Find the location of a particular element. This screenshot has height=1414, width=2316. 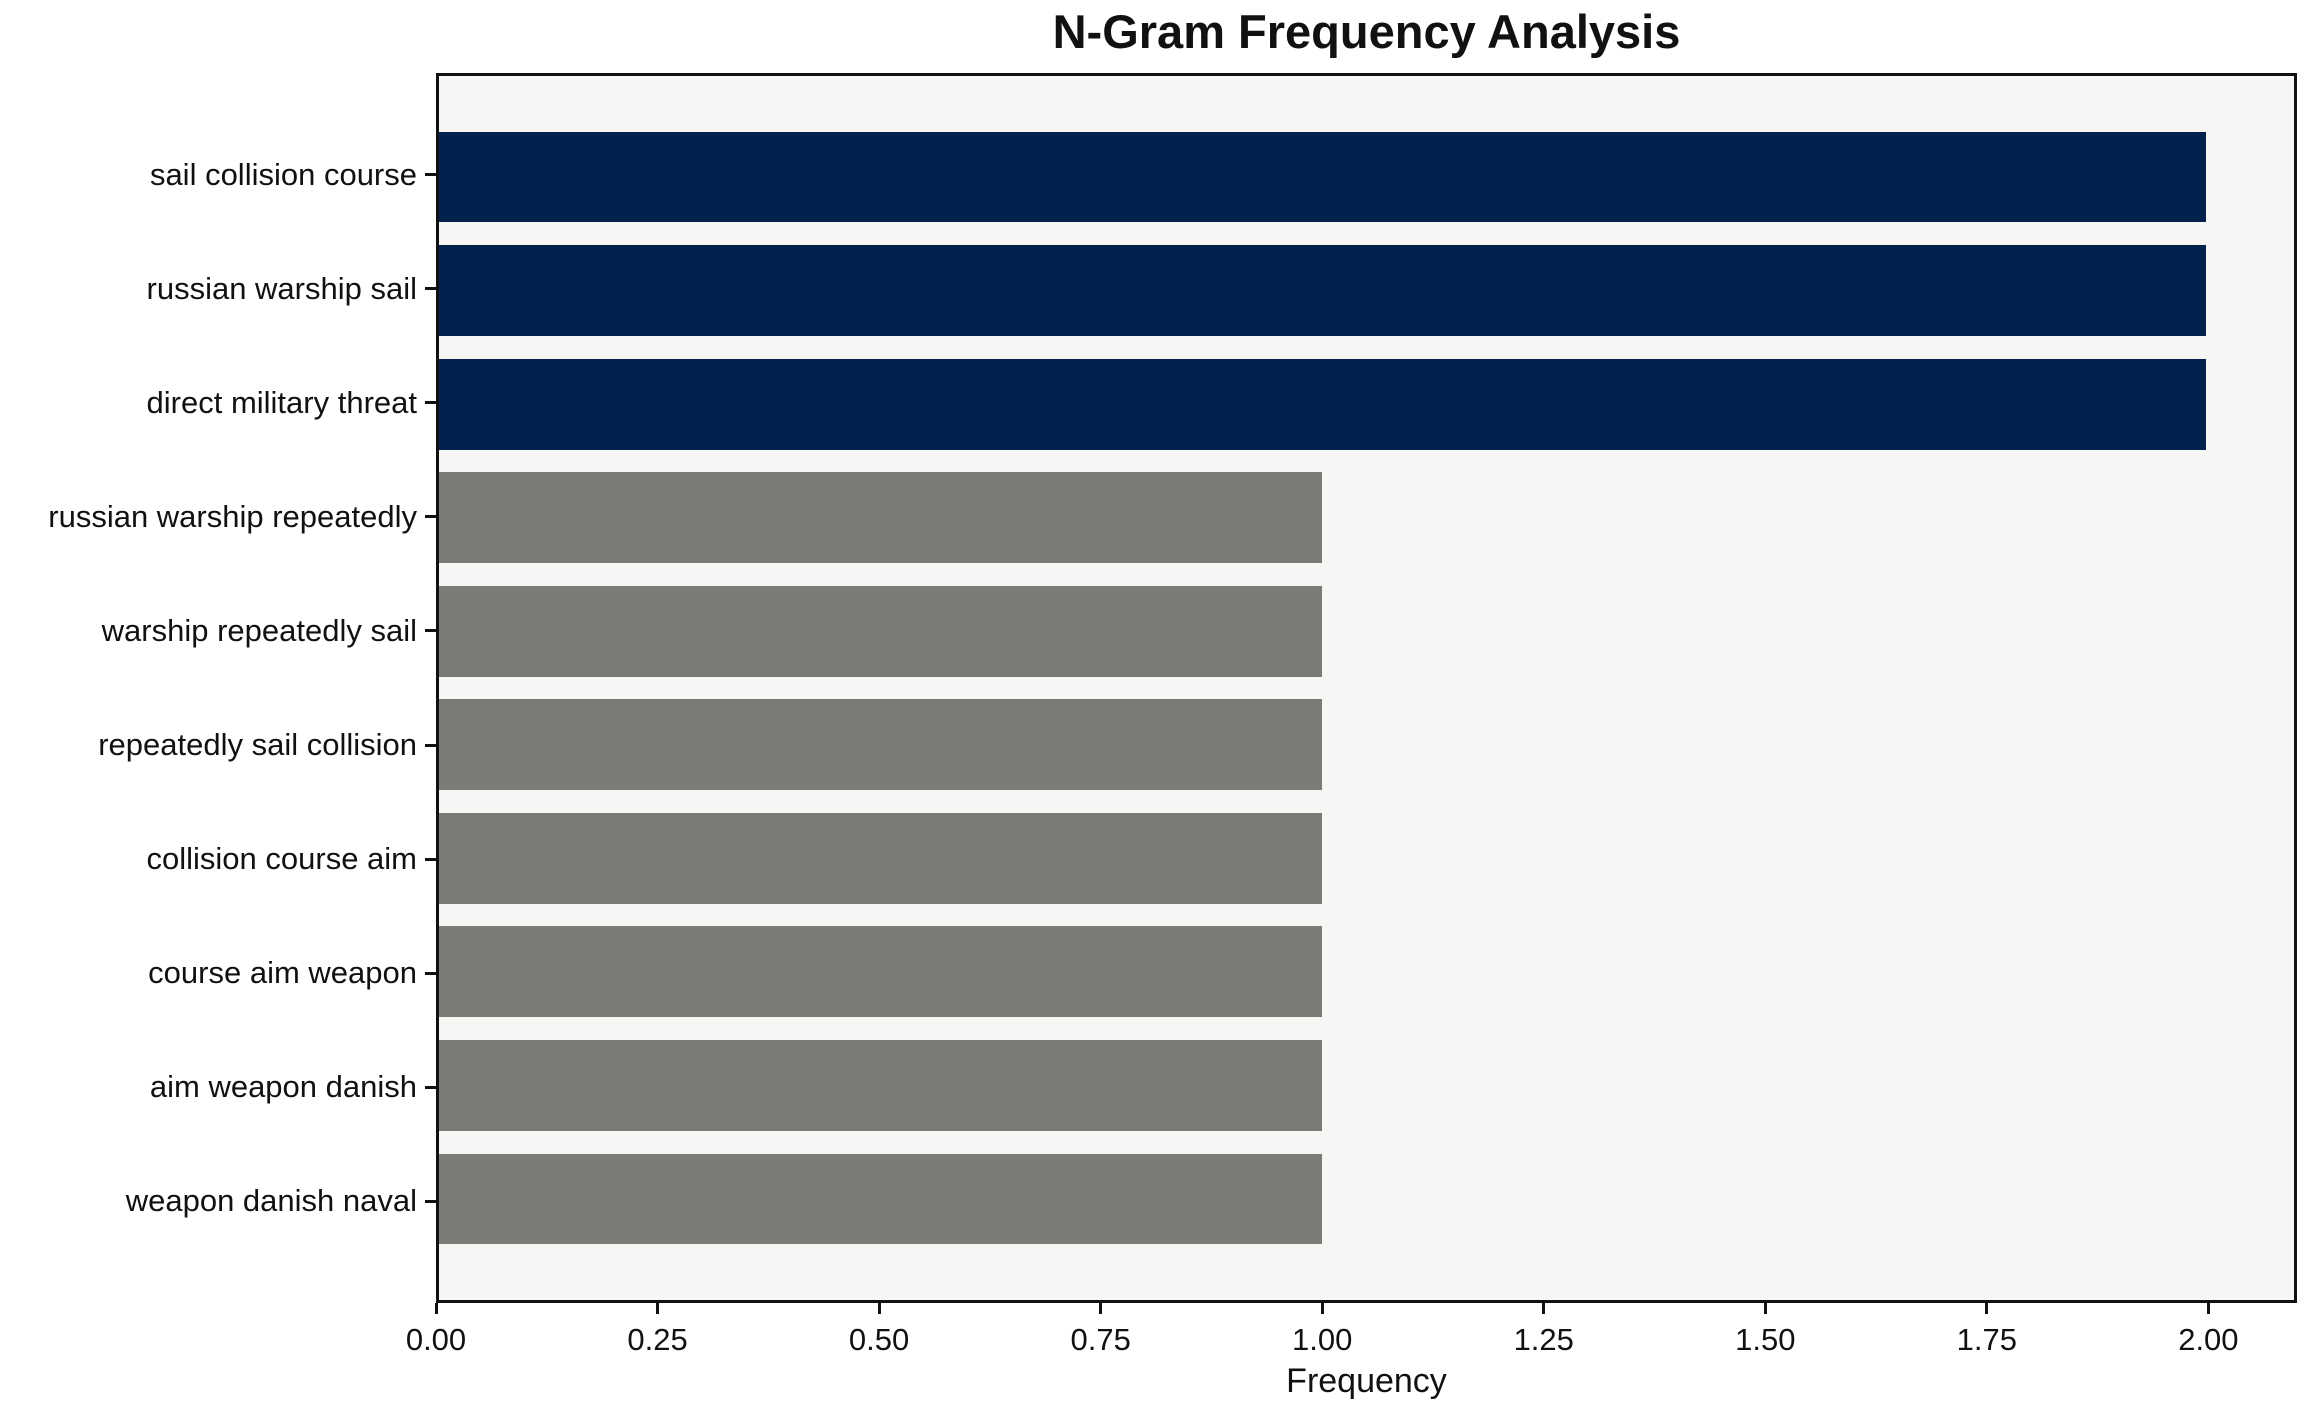

x-tick-label: 0.75 is located at coordinates (1100, 1339).